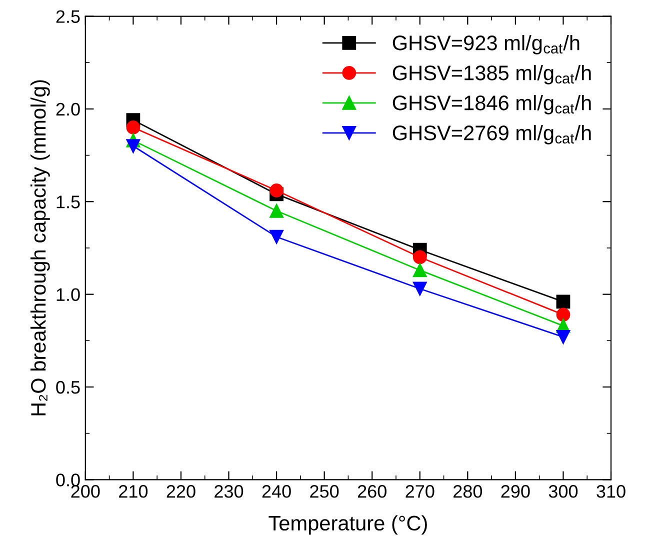 The width and height of the screenshot is (657, 542). I want to click on legend-label: GHSV=1385 ml/g$_{cat}$/h, so click(491, 74).